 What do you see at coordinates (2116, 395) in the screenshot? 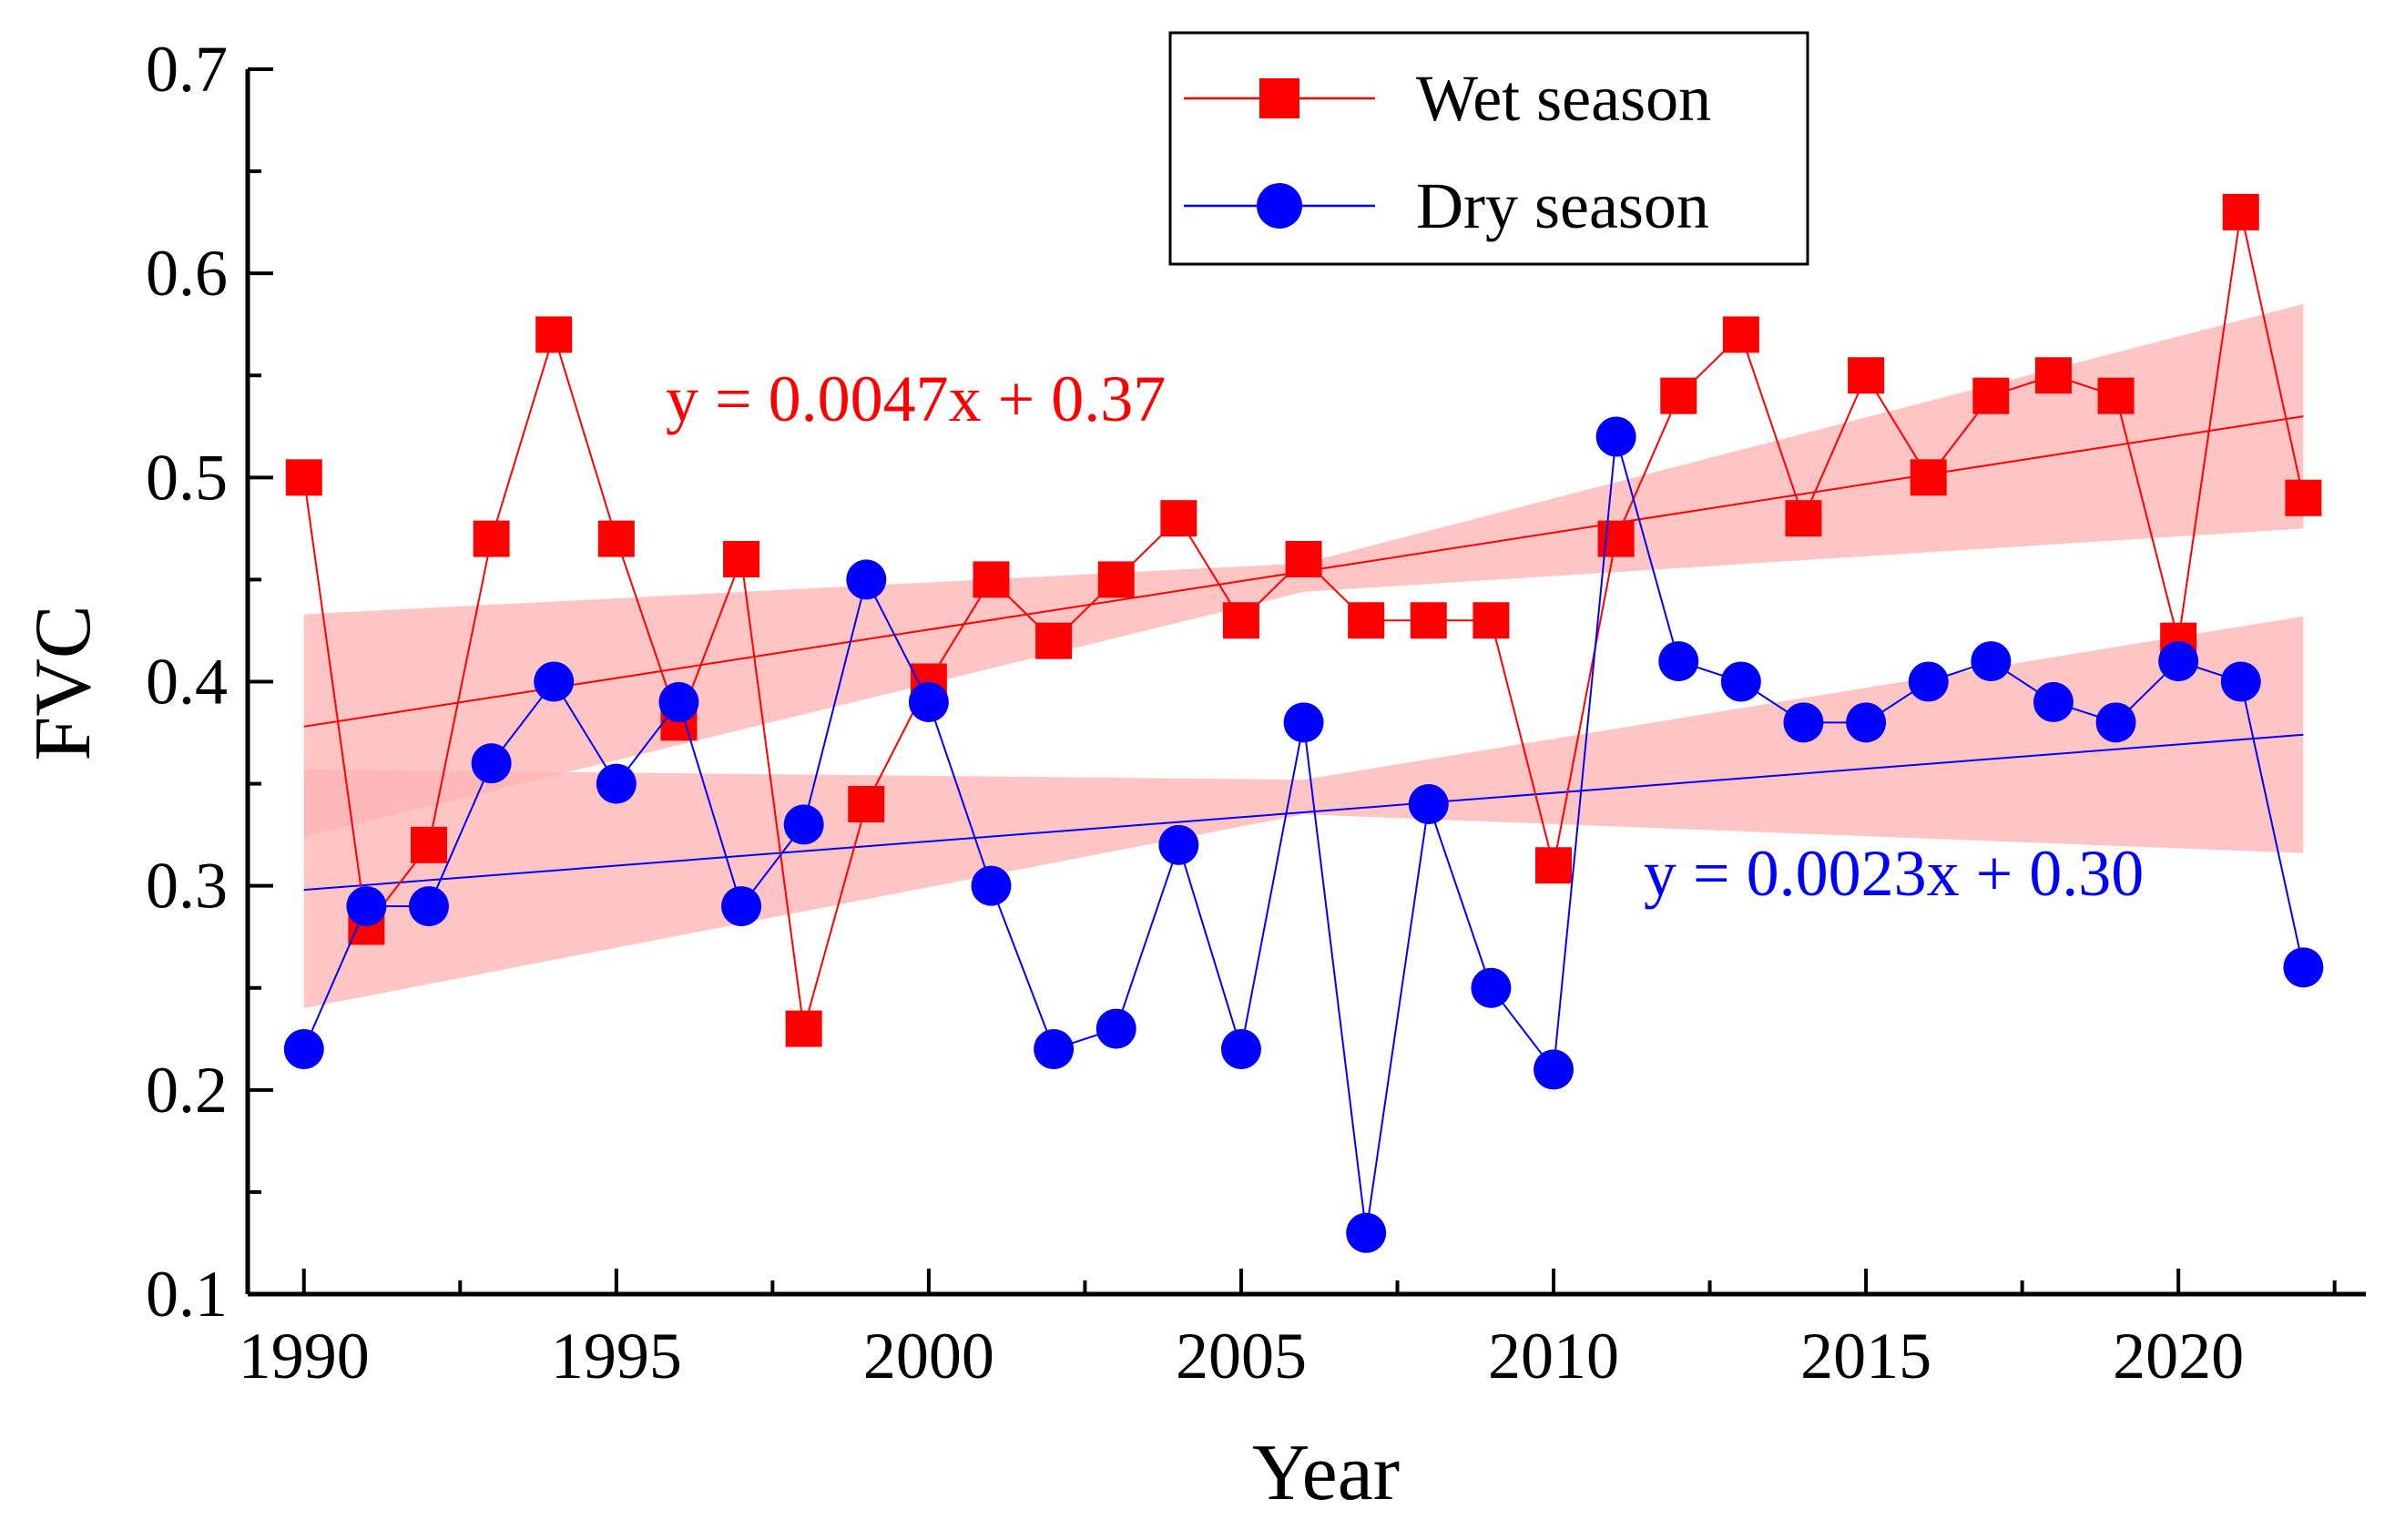
I see `wet-point-2019` at bounding box center [2116, 395].